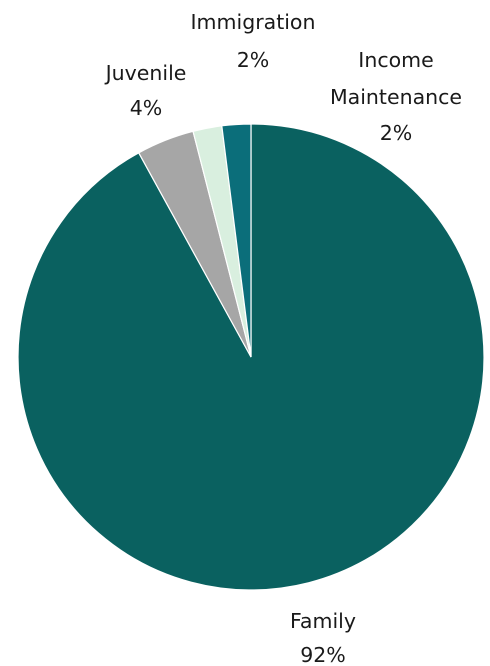  Describe the element at coordinates (395, 60) in the screenshot. I see `slice-label-income-maintenance-line1: Income` at that location.